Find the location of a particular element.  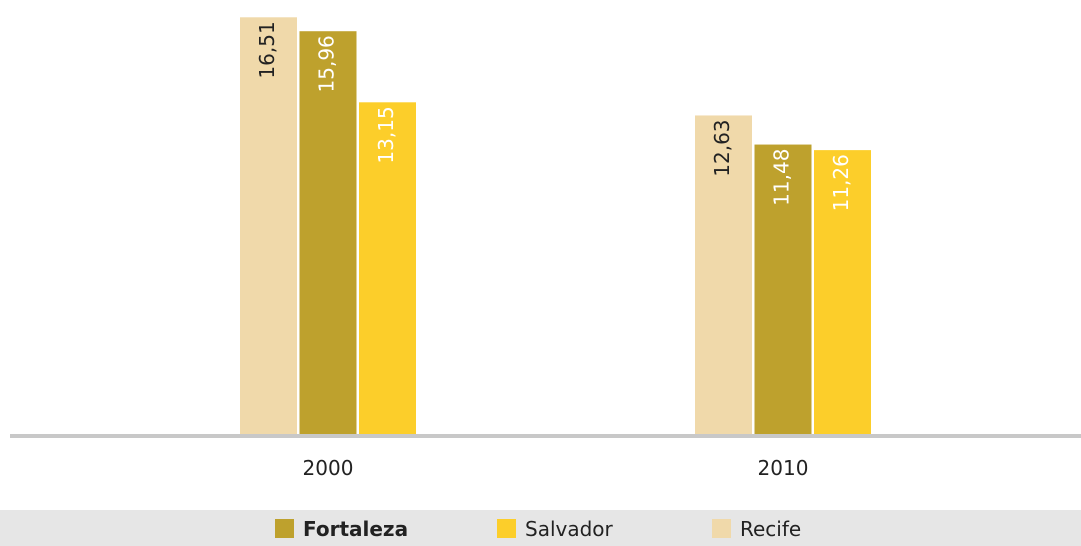

value-label: 15,96 is located at coordinates (327, 63).